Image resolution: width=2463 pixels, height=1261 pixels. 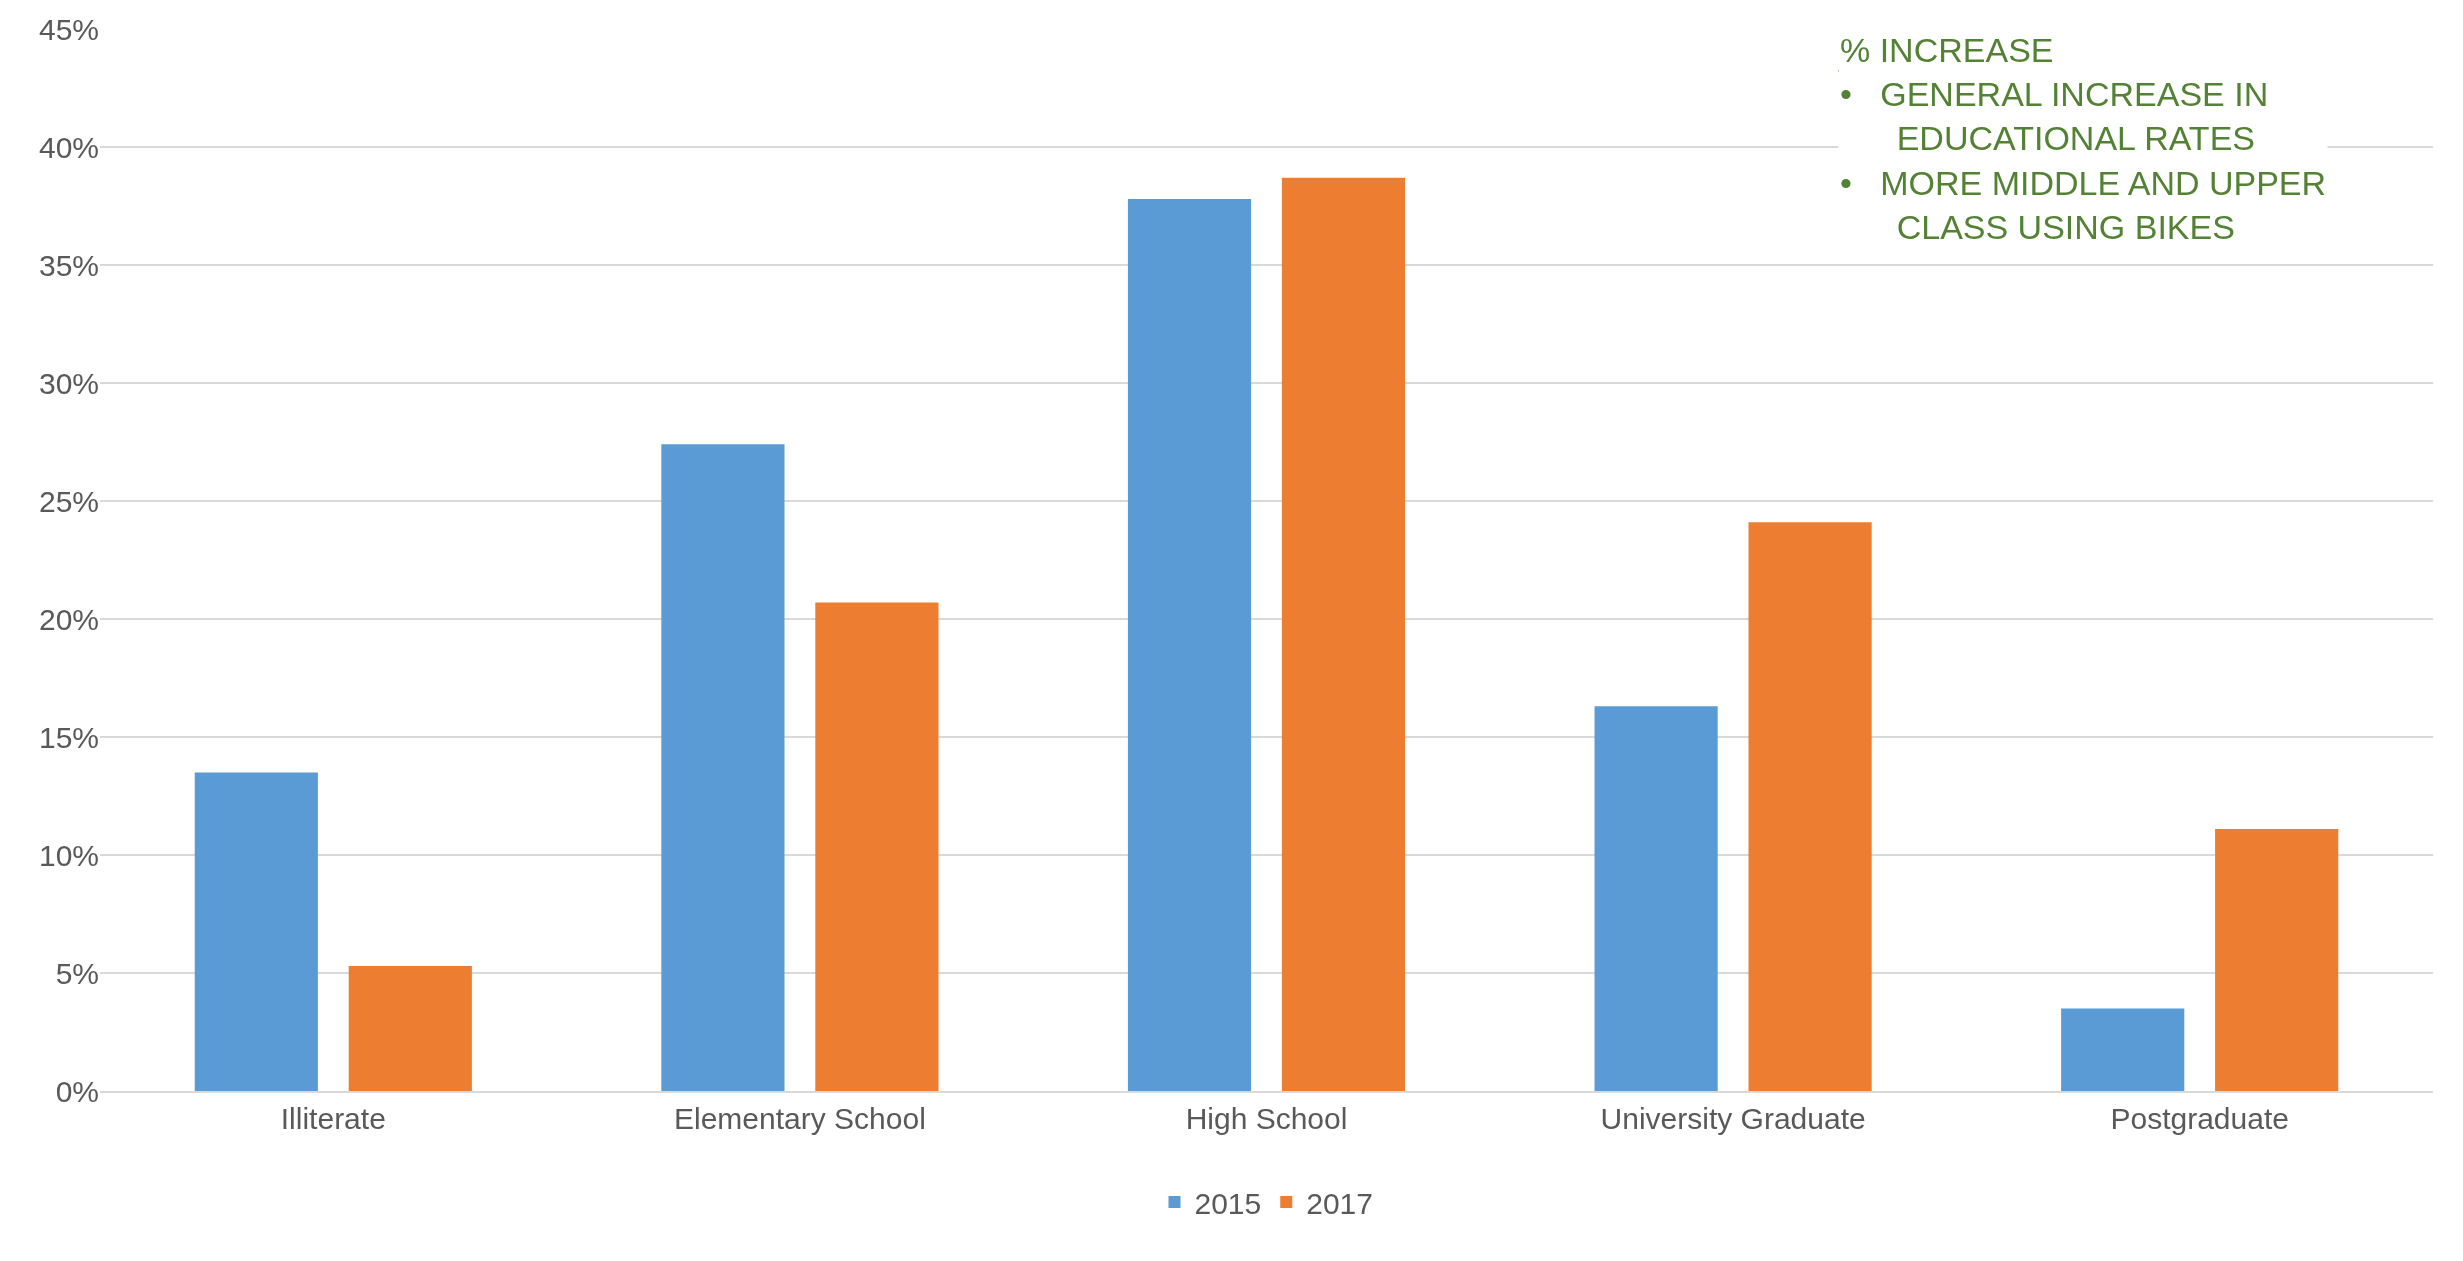 I want to click on x-tick-label: Illiterate, so click(x=333, y=1118).